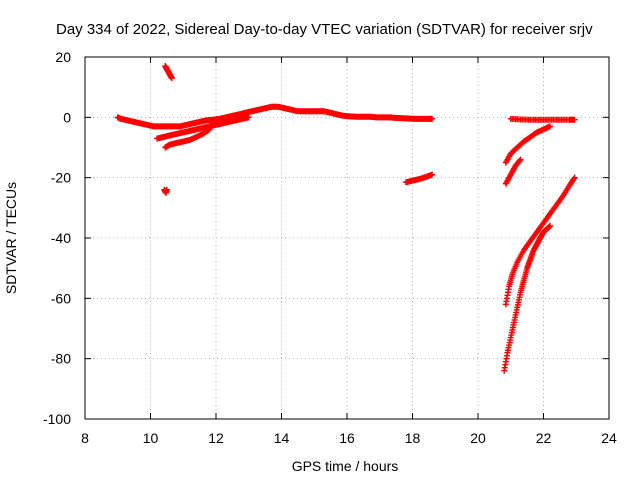  What do you see at coordinates (282, 438) in the screenshot?
I see `x-tick-label: 14` at bounding box center [282, 438].